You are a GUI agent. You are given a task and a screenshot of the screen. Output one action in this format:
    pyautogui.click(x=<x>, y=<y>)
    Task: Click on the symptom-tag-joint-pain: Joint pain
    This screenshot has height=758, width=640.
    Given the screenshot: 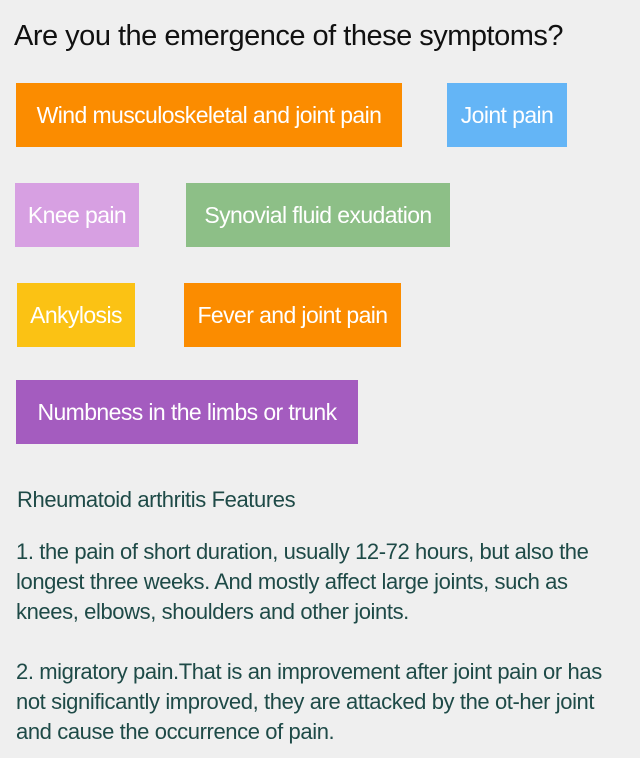 What is the action you would take?
    pyautogui.click(x=507, y=115)
    